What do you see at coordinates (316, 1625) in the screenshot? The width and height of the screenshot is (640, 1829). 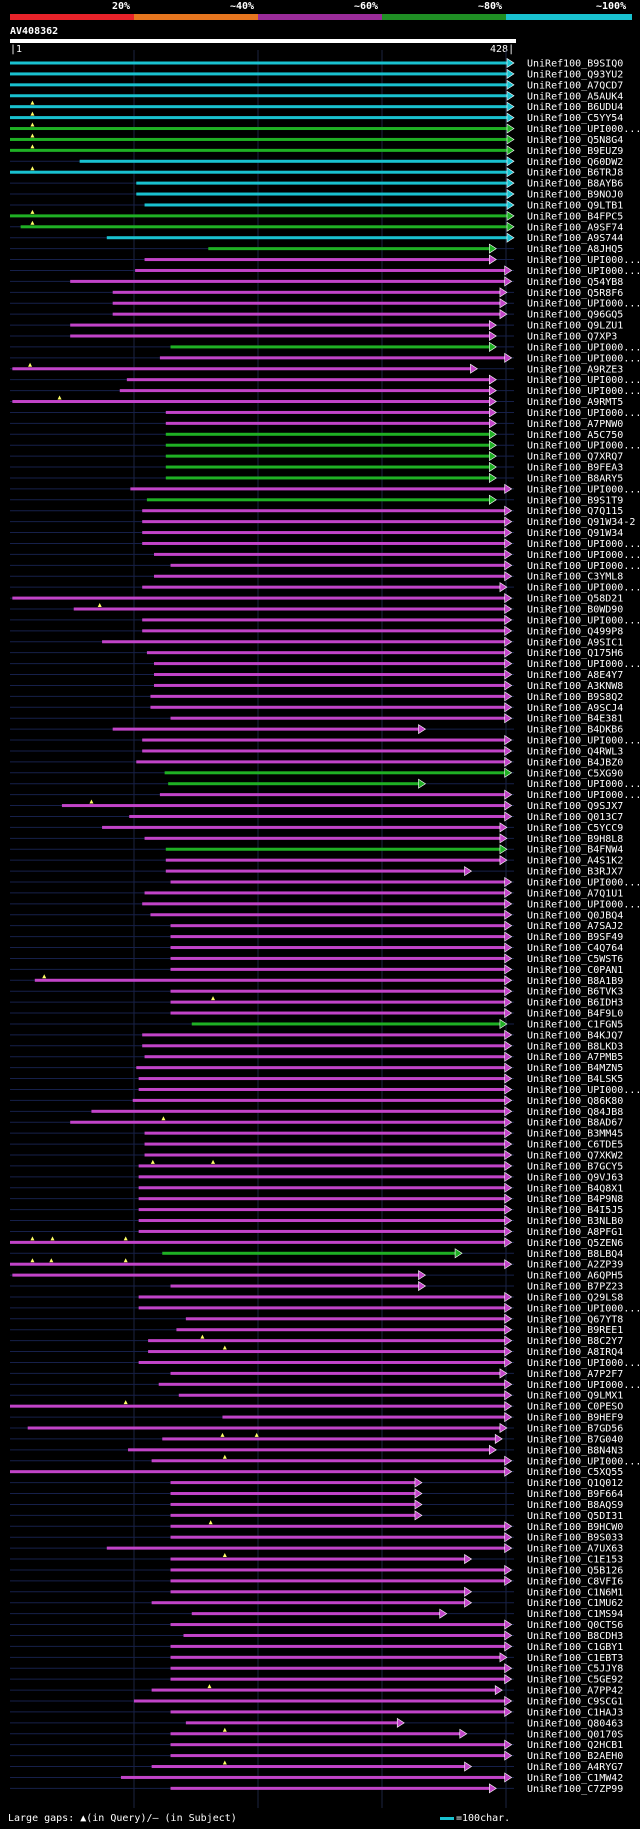 I see `hit-row: UniRef100_Q0CTS6` at bounding box center [316, 1625].